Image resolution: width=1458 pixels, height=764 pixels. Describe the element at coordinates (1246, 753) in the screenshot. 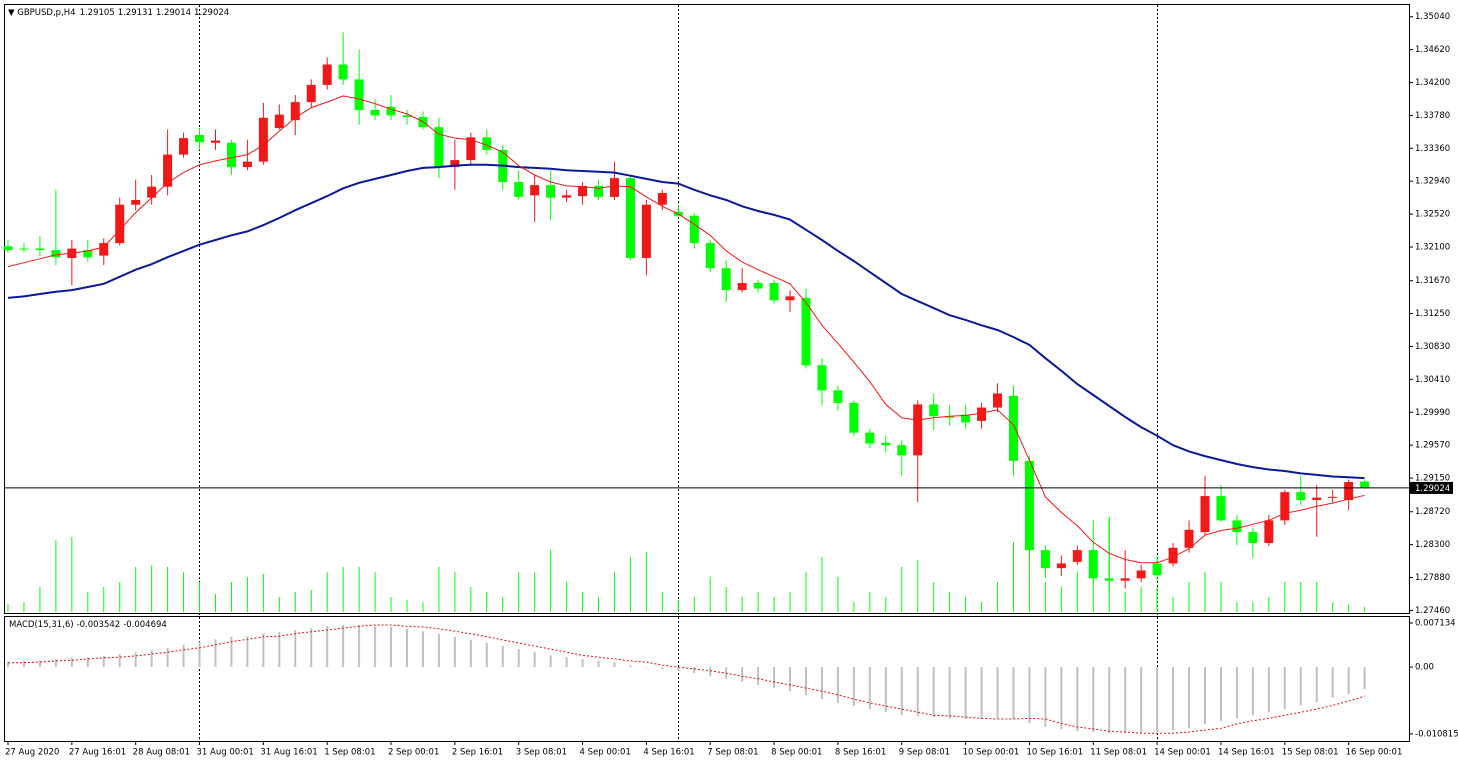

I see `x-tick-label: 14 Sep 16:01` at that location.